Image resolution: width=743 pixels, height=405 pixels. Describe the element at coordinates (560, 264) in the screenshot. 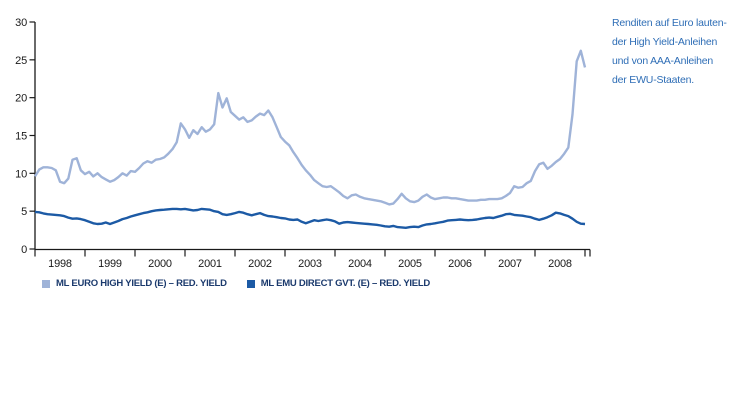

I see `x-tick-label: 2008` at that location.